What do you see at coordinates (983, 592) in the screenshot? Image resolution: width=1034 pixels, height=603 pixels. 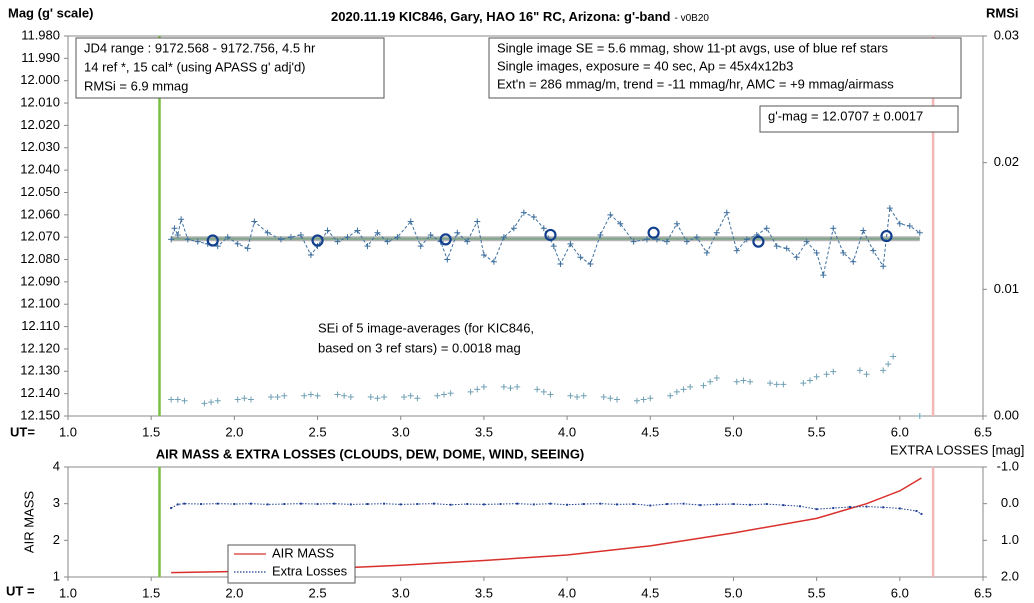 I see `x-tick-label: 6.5` at bounding box center [983, 592].